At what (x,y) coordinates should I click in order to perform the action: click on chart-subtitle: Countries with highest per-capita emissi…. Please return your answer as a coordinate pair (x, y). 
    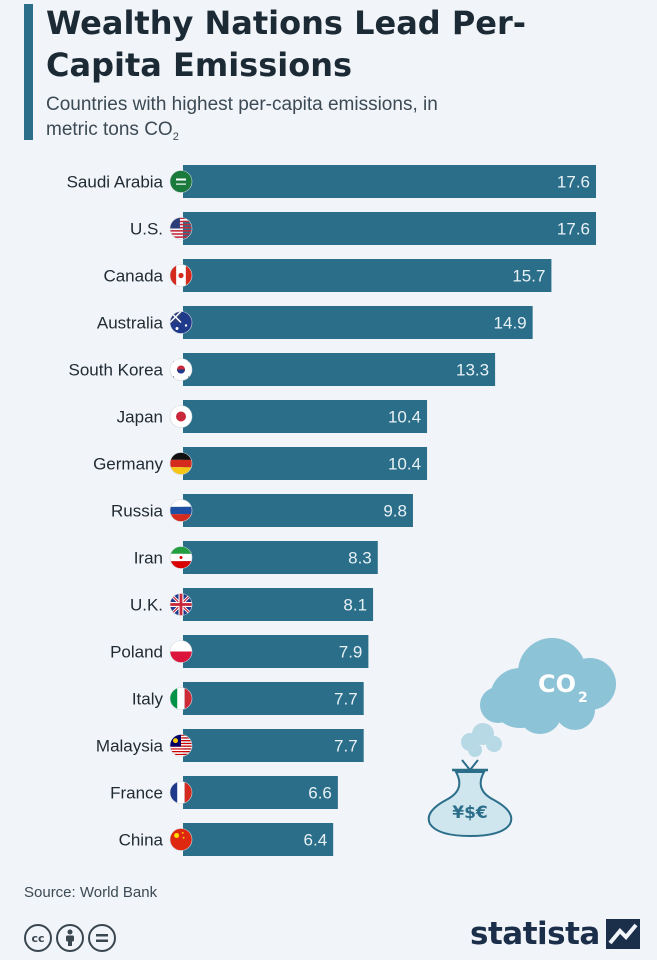
    Looking at the image, I should click on (256, 121).